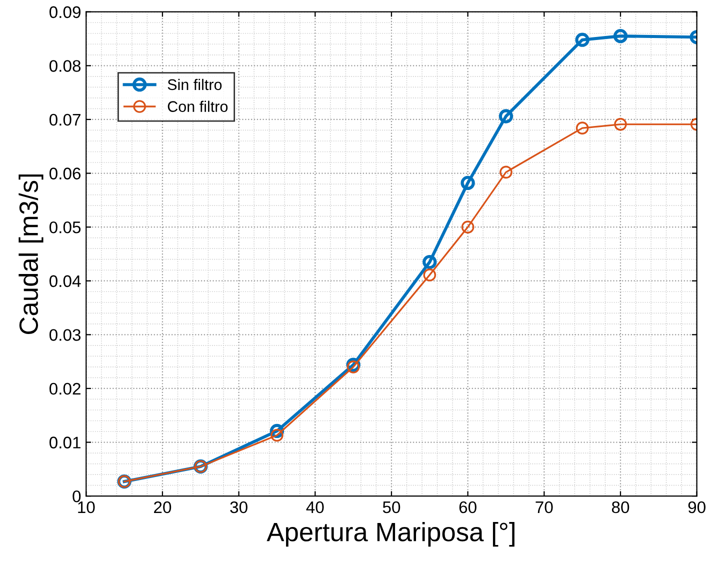 This screenshot has width=706, height=565. What do you see at coordinates (195, 84) in the screenshot?
I see `legend-label: Sin filtro` at bounding box center [195, 84].